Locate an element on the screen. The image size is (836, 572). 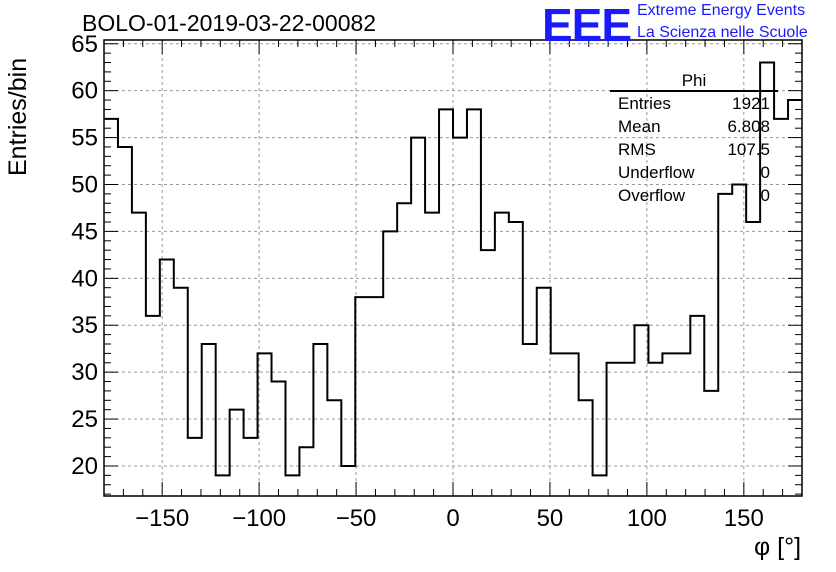
x-tick-label: 100 is located at coordinates (647, 518).